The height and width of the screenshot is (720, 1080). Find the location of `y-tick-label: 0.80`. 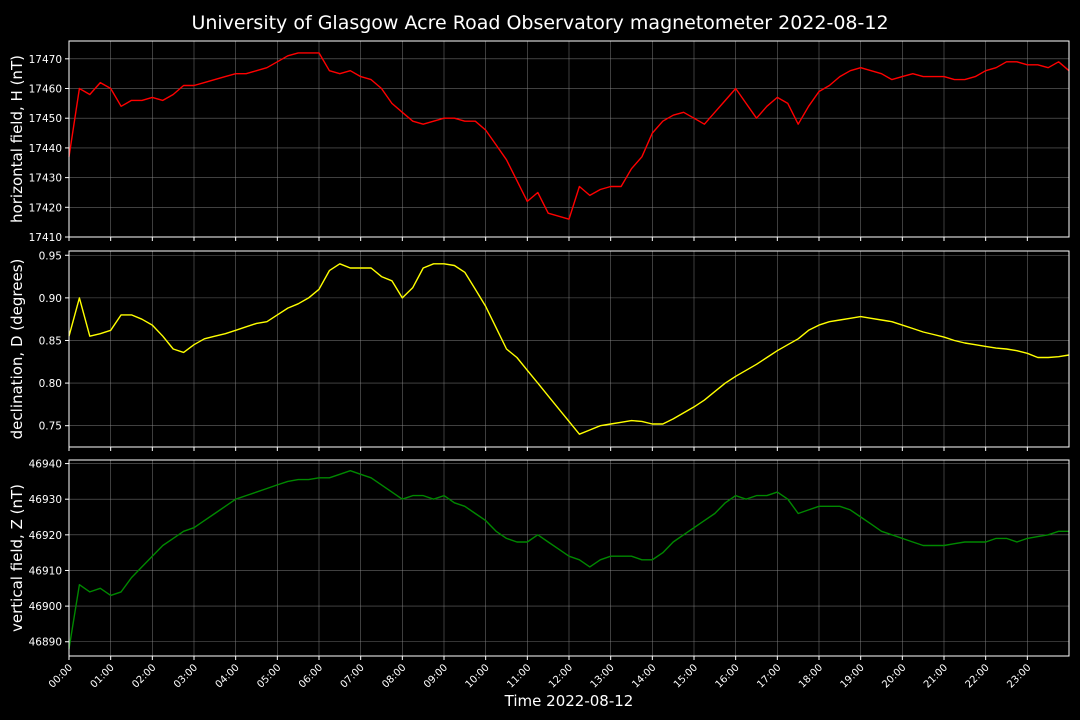

y-tick-label: 0.80 is located at coordinates (50, 384).